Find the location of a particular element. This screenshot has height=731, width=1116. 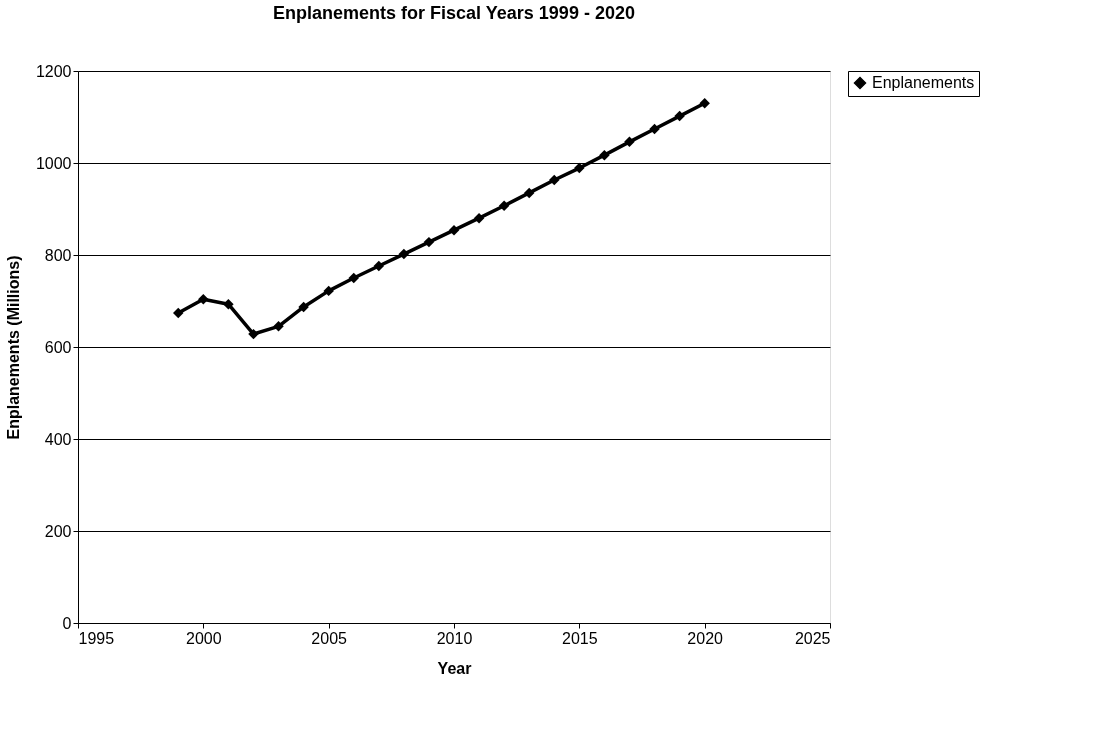

x-tick-label: 2010 is located at coordinates (454, 638).